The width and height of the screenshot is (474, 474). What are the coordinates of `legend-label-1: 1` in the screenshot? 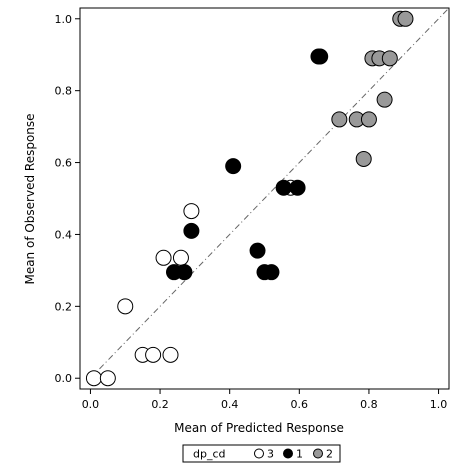 It's located at (299, 454).